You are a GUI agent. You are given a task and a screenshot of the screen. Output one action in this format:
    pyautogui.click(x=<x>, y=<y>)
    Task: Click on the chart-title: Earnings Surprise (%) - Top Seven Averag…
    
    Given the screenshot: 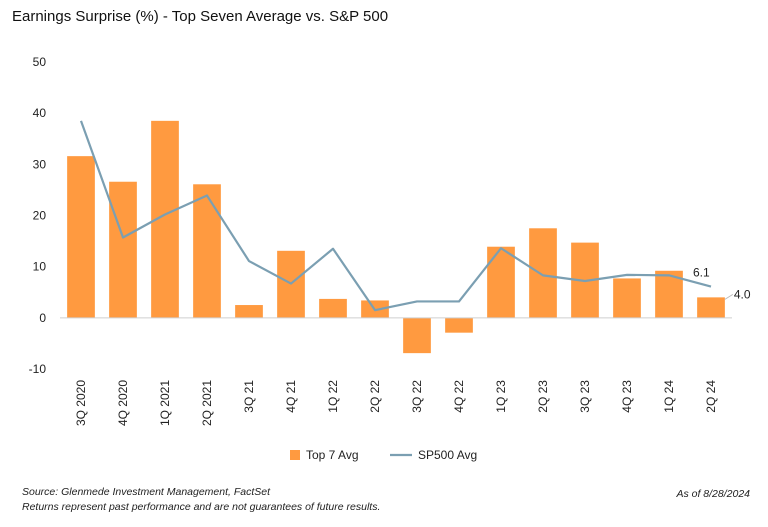 What is the action you would take?
    pyautogui.click(x=200, y=16)
    